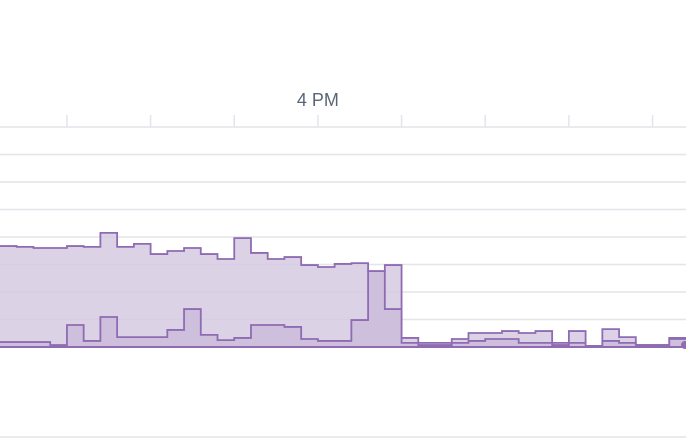  I want to click on x-tick-label: 4 PM, so click(318, 100).